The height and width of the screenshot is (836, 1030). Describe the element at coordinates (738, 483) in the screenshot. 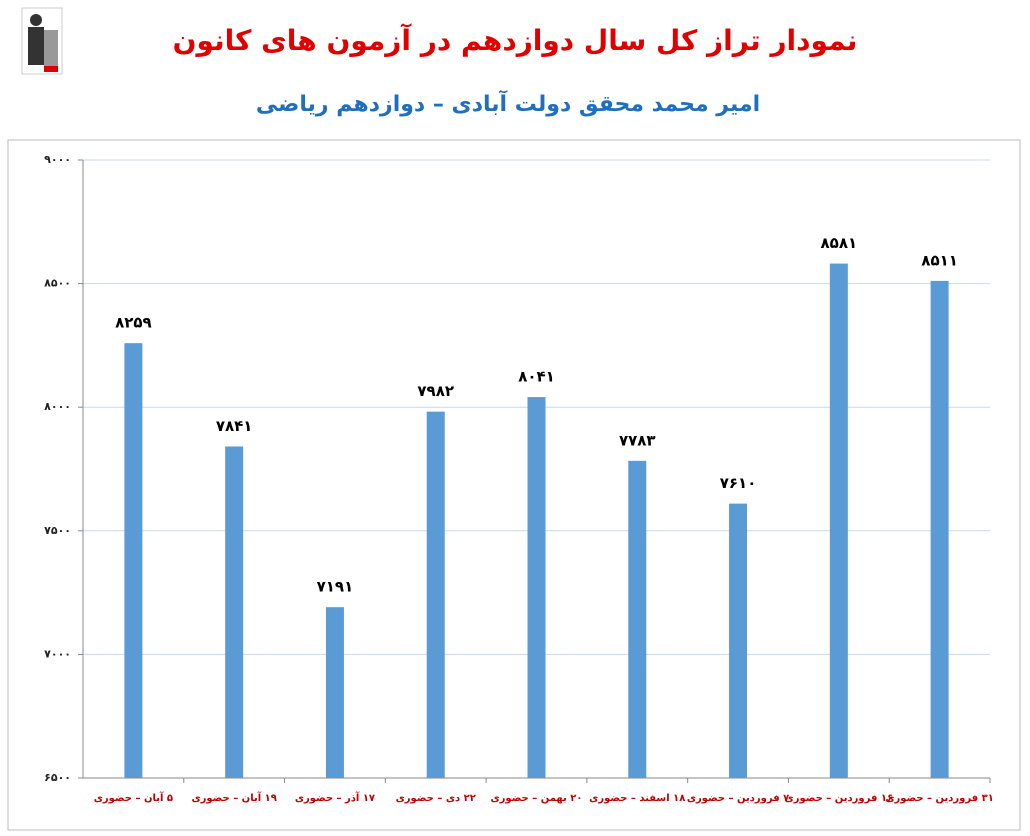

I see `value-label: ۷۶۱۰` at that location.